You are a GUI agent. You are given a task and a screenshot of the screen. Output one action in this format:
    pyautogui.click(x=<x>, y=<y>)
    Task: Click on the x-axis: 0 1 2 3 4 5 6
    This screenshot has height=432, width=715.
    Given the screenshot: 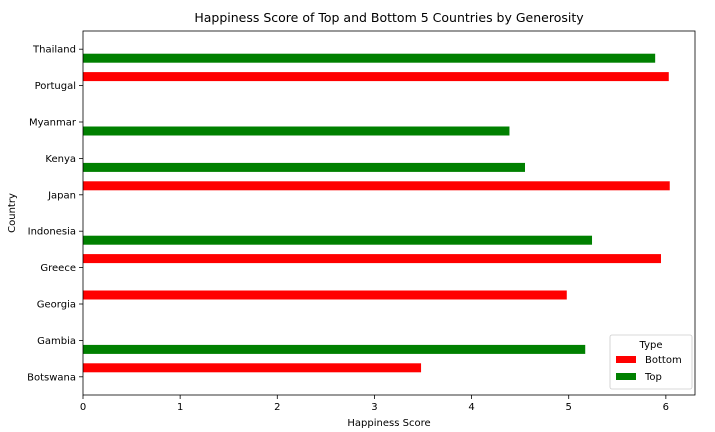 What is the action you would take?
    pyautogui.click(x=374, y=404)
    